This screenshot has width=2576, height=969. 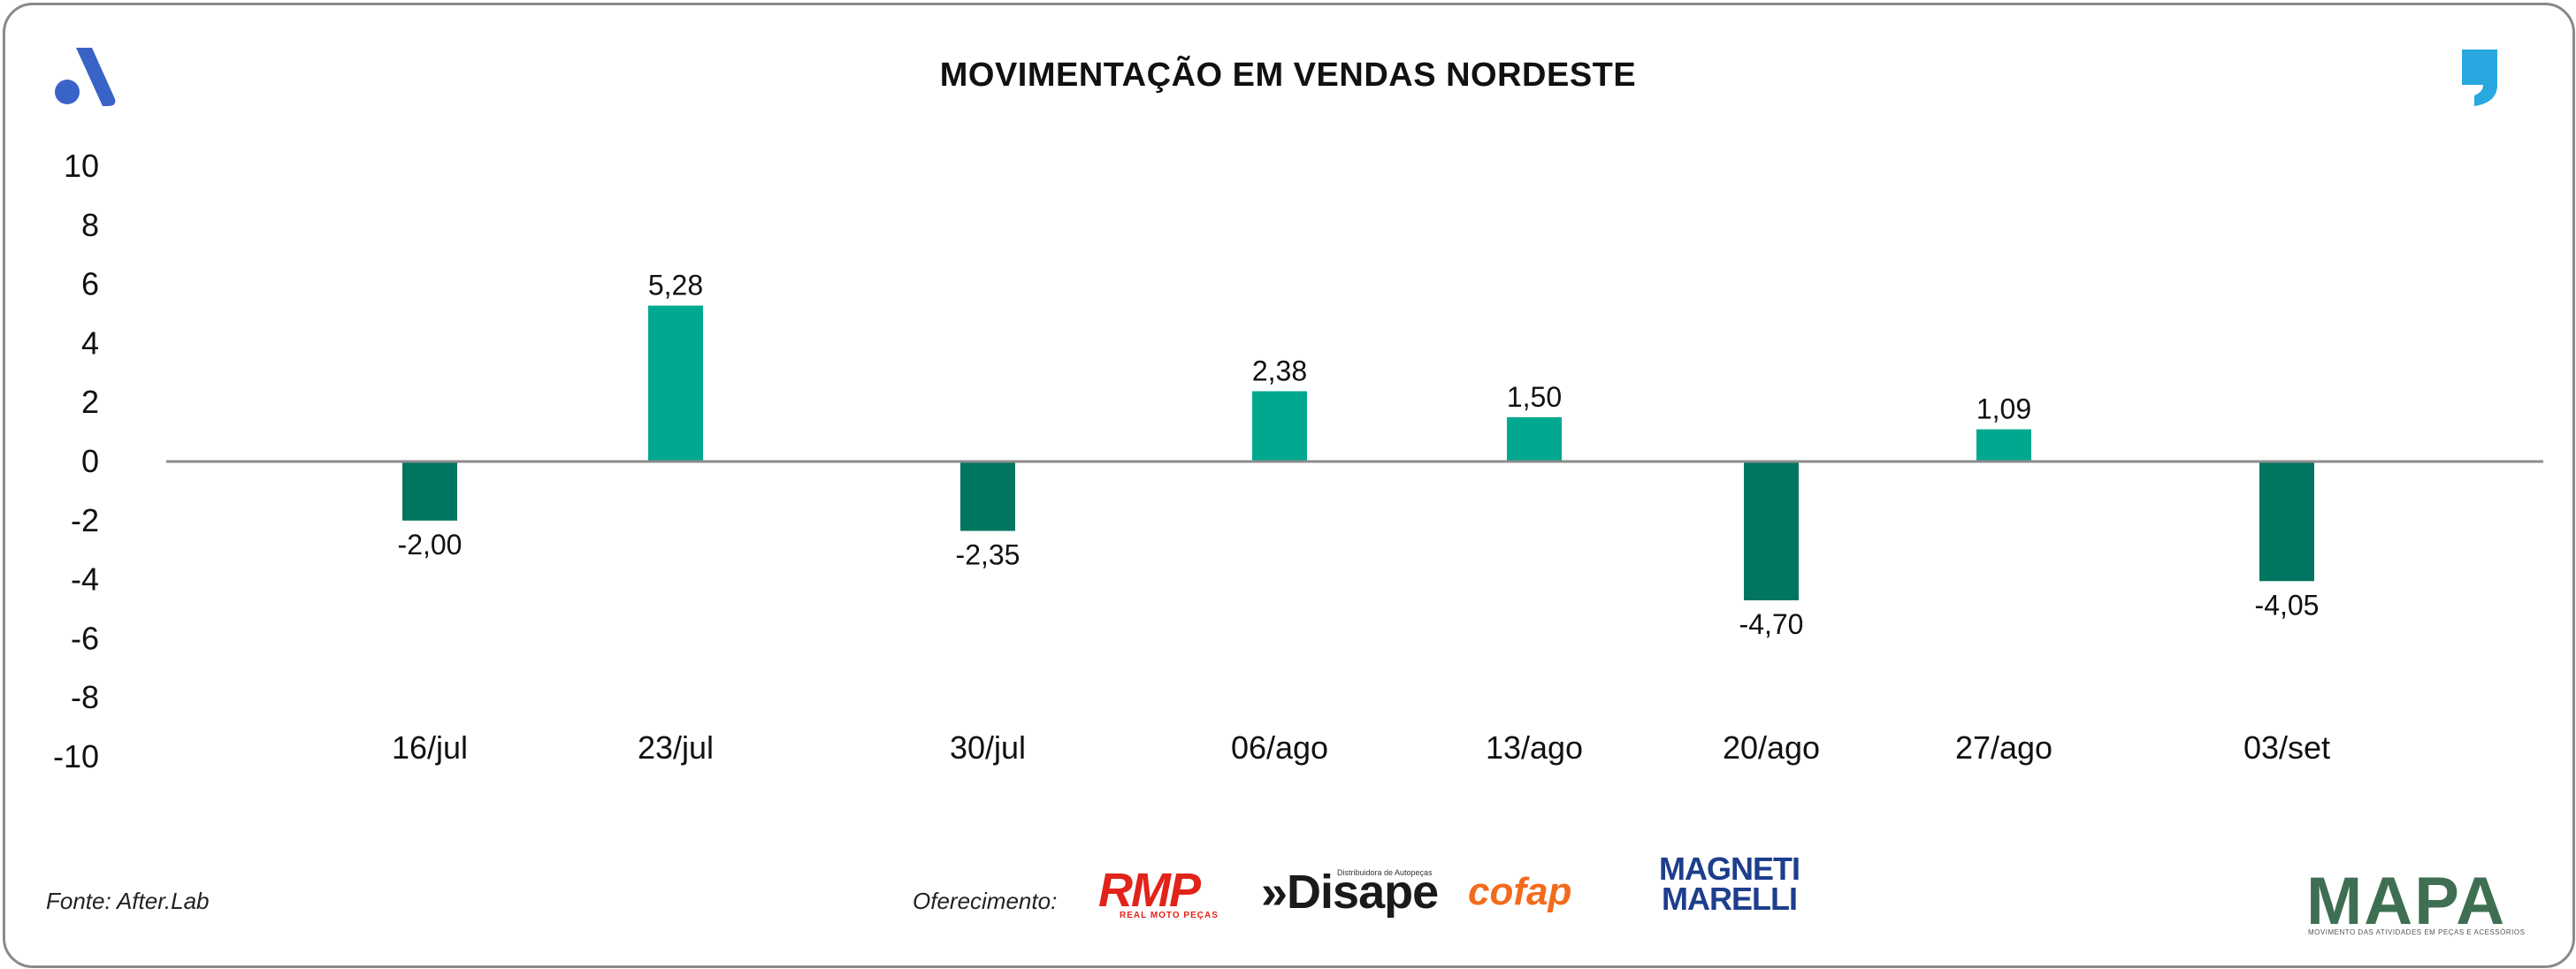 I want to click on x-category-label: 23/jul, so click(x=676, y=748).